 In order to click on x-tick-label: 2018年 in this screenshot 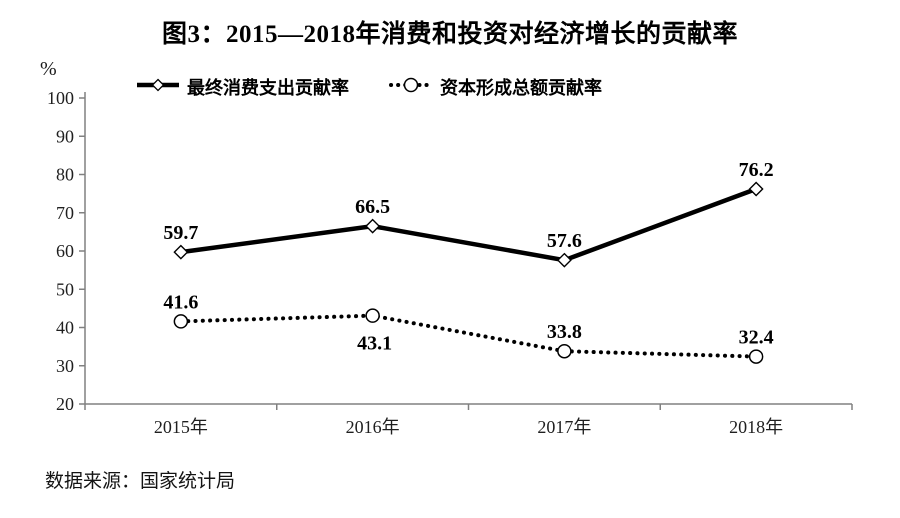, I will do `click(756, 427)`.